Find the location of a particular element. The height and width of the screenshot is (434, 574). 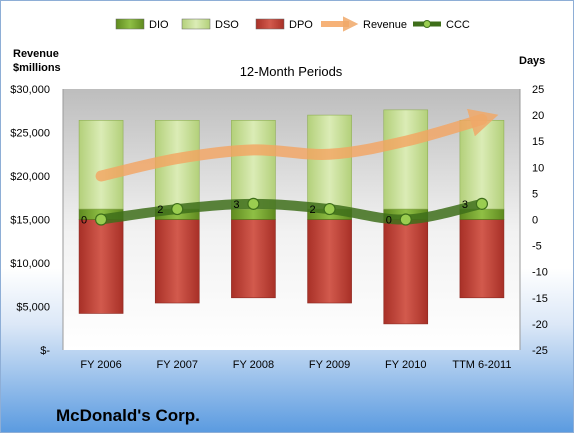

right-tick-label: -25 is located at coordinates (540, 351).